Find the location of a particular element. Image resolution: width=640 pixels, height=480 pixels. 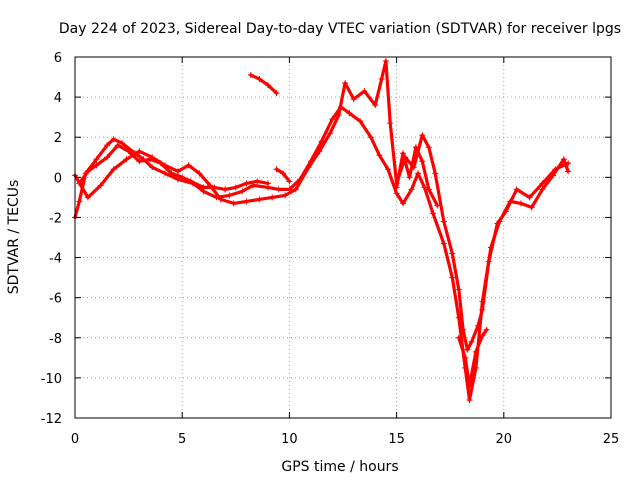

y-tick-label: 2 is located at coordinates (58, 138).